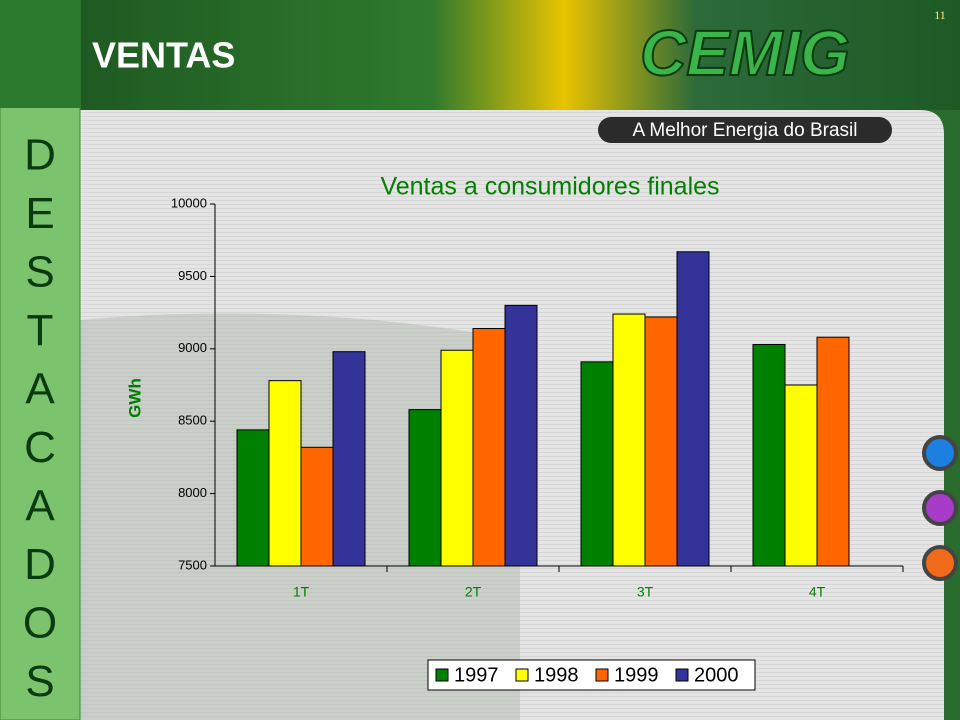  What do you see at coordinates (940, 15) in the screenshot?
I see `page-number: 11` at bounding box center [940, 15].